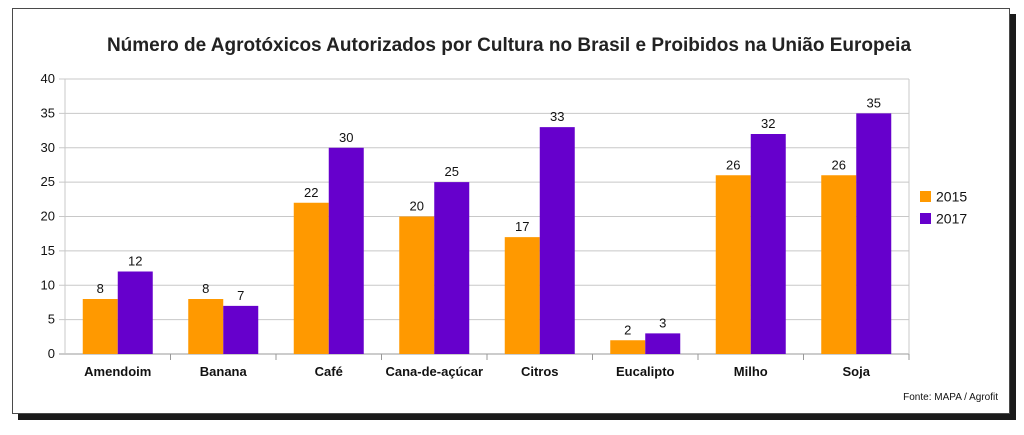 The height and width of the screenshot is (435, 1024). I want to click on y-tick-label: 40, so click(48, 78).